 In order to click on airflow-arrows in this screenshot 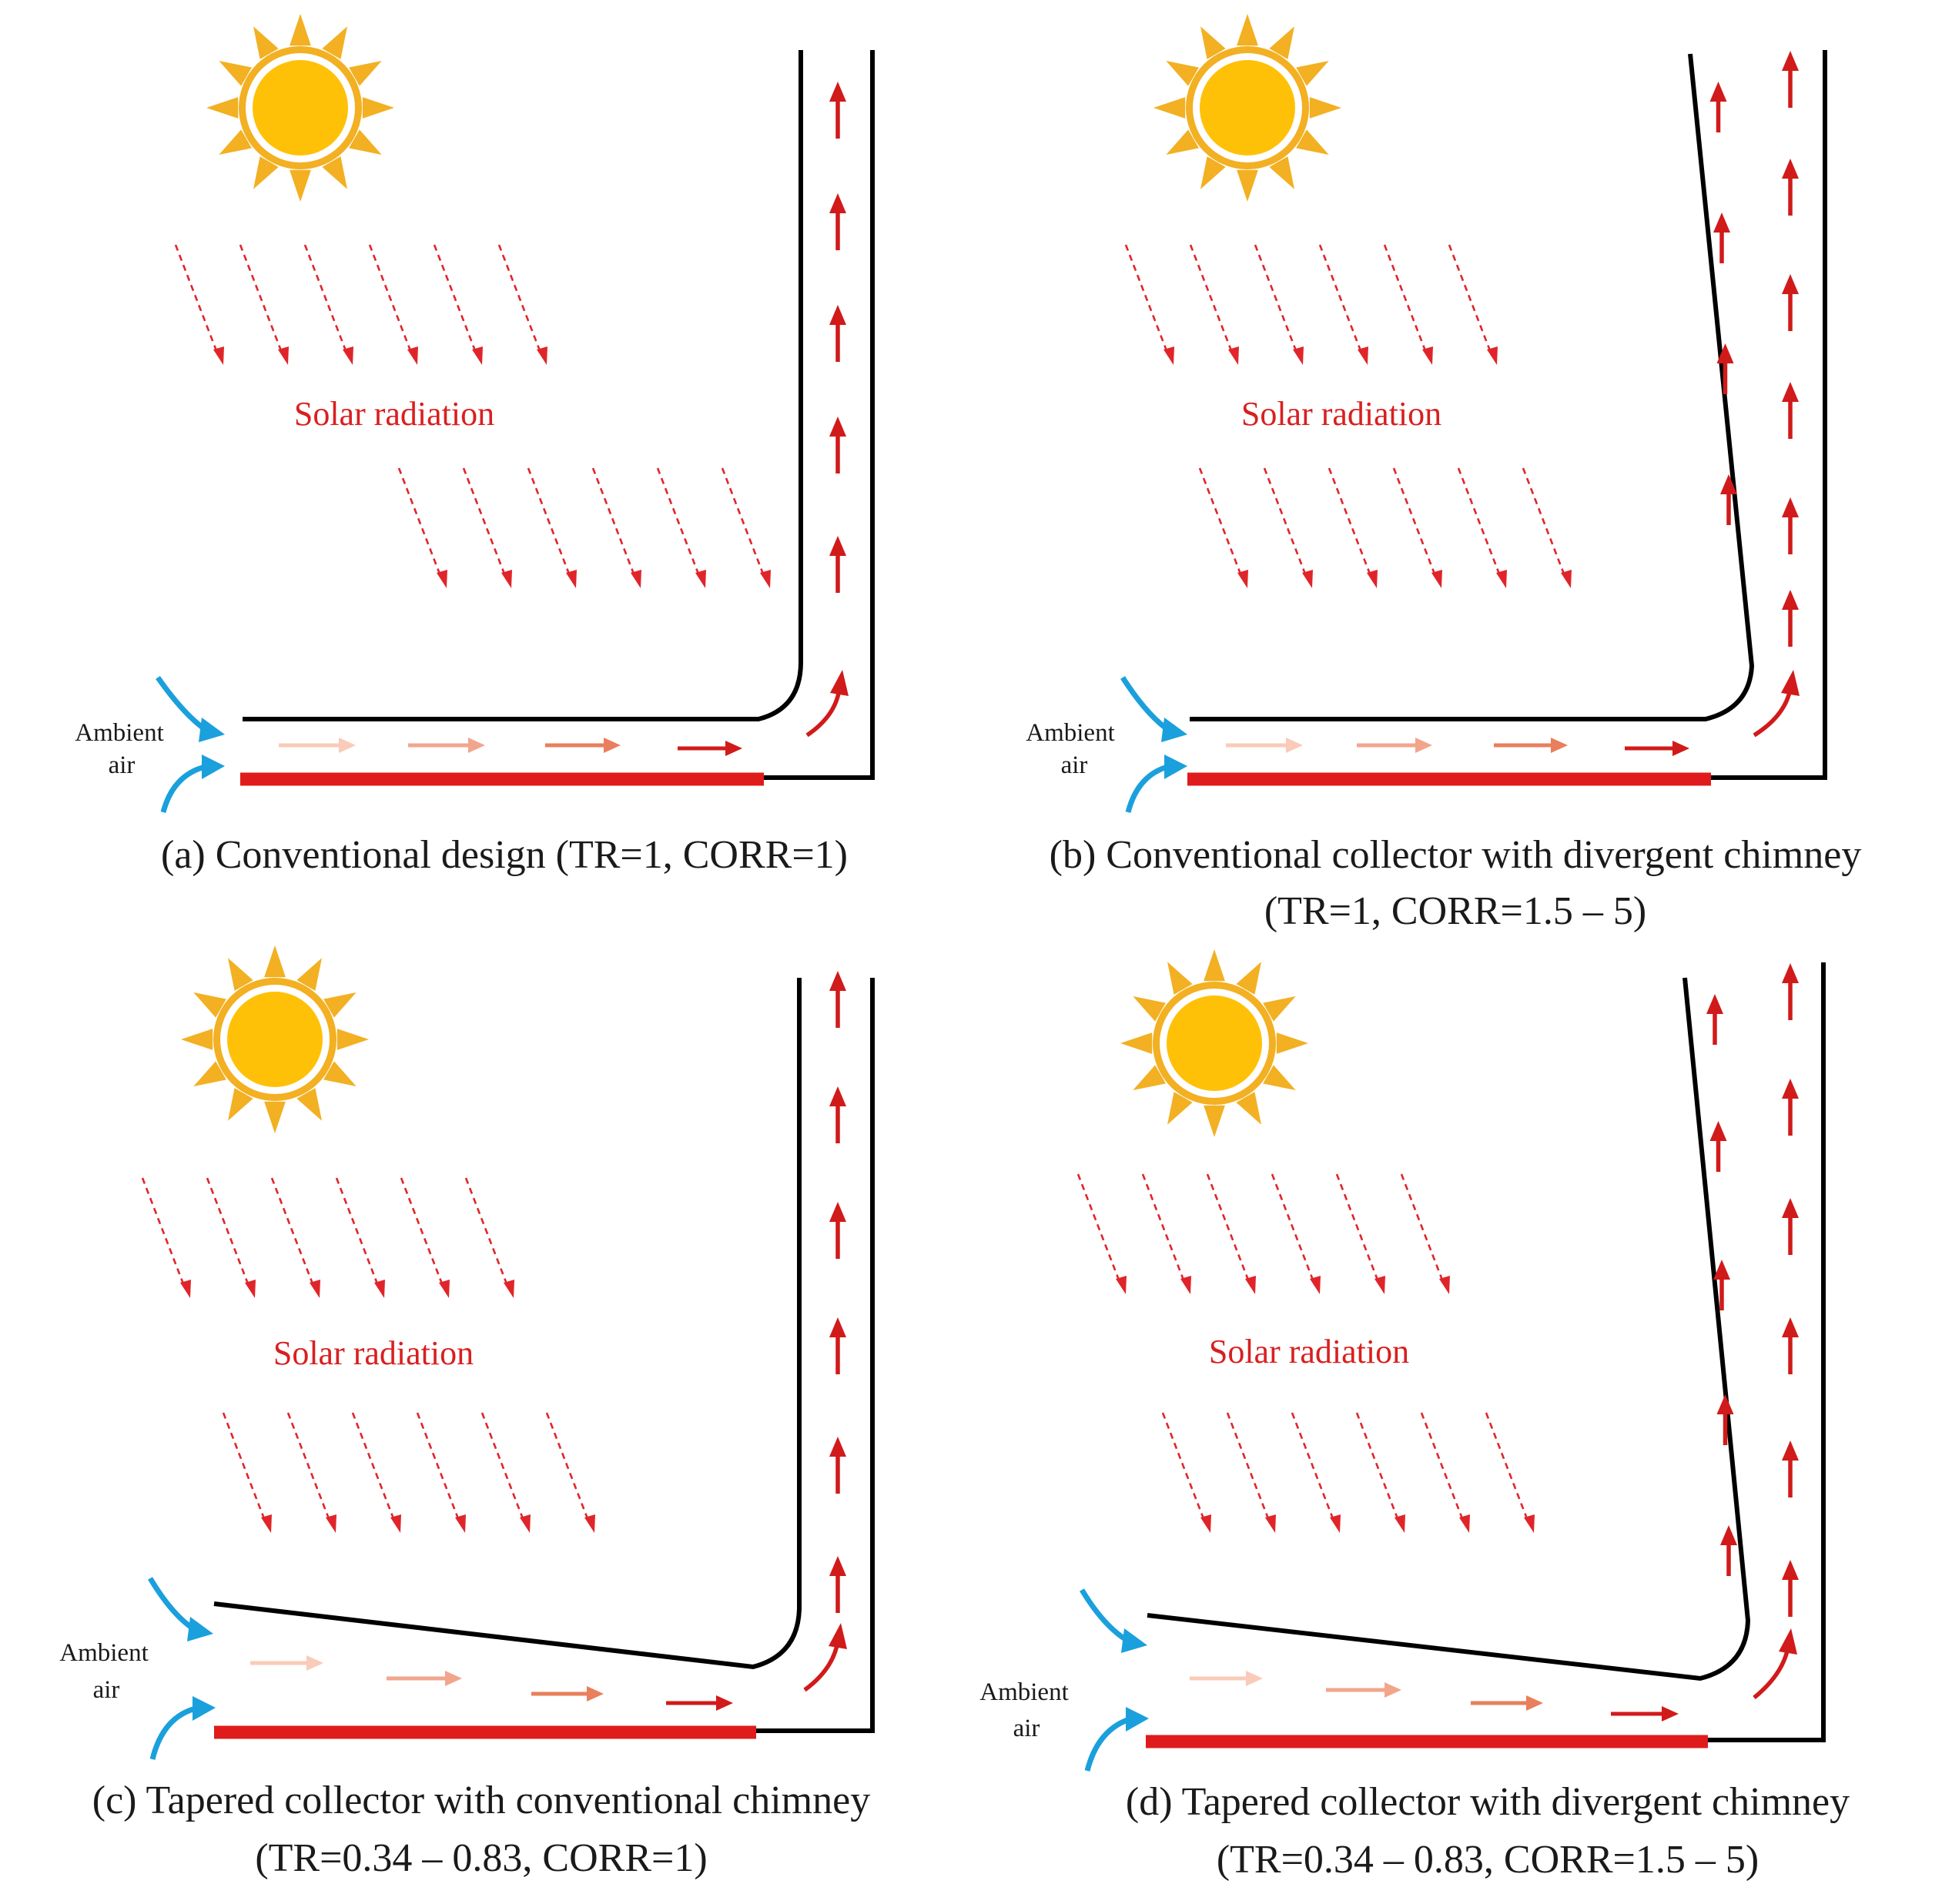, I will do `click(564, 713)`.